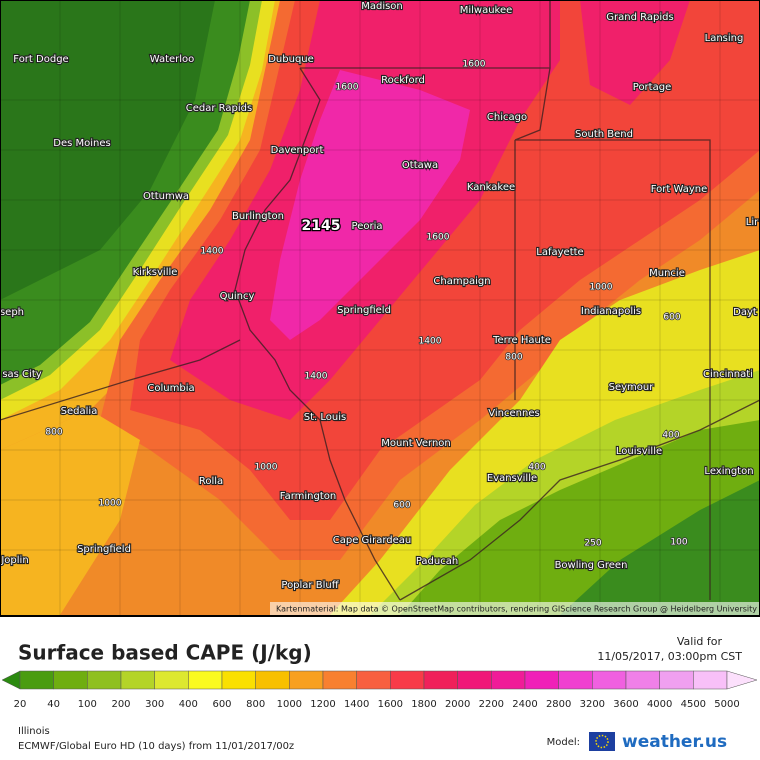  Describe the element at coordinates (20, 704) in the screenshot. I see `legend-label: 20` at that location.